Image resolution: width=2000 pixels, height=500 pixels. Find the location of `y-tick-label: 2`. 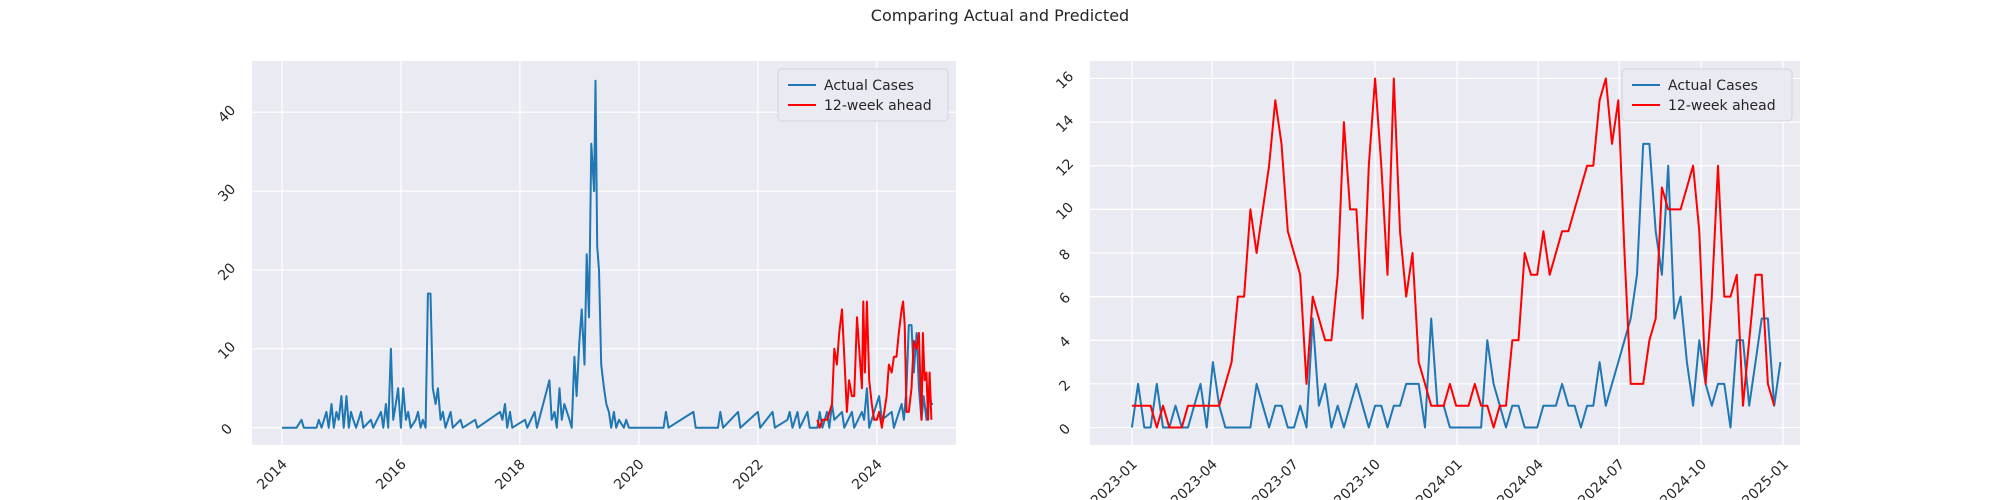

y-tick-label: 2 is located at coordinates (1065, 386).